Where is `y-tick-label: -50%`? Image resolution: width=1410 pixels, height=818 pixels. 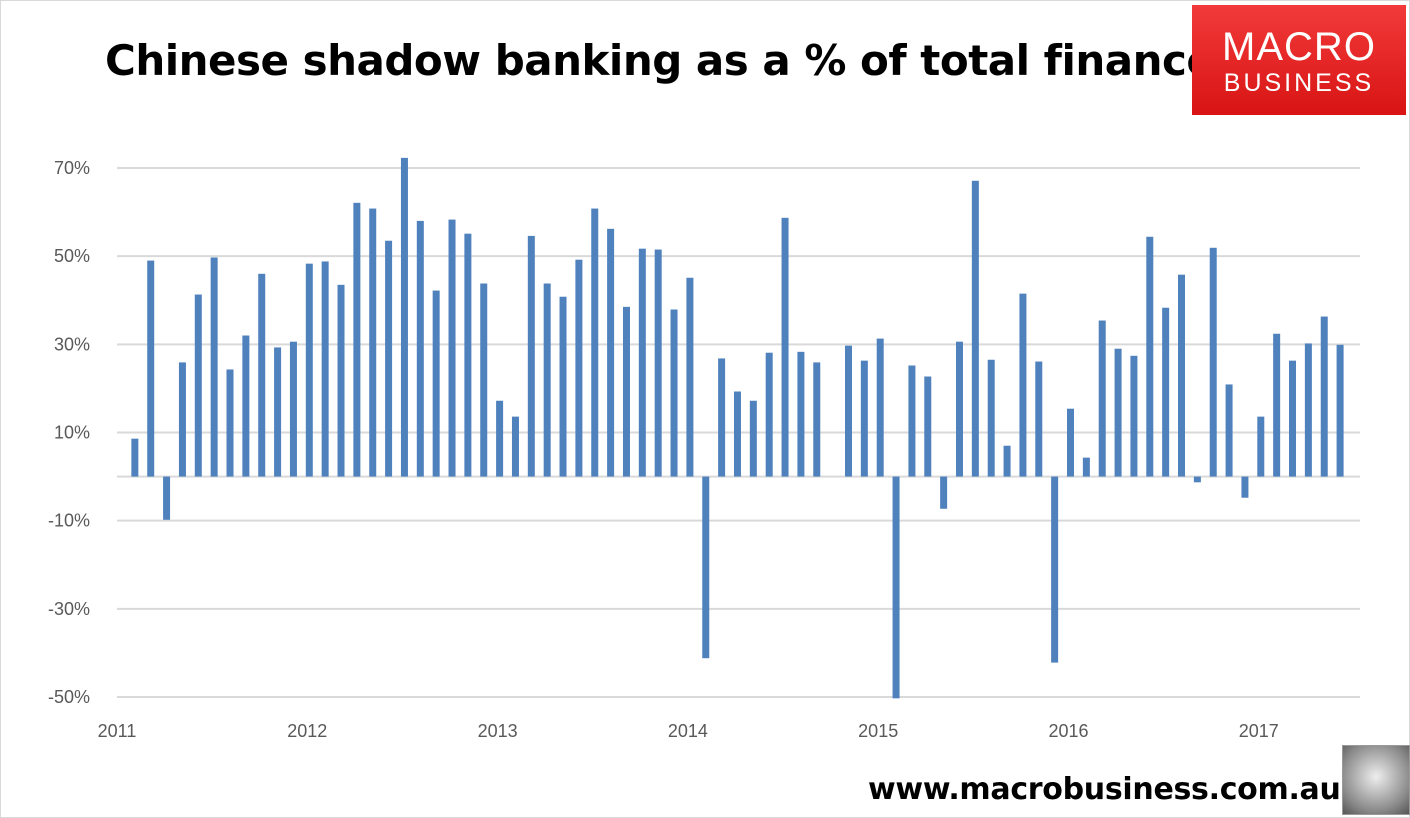 y-tick-label: -50% is located at coordinates (69, 697).